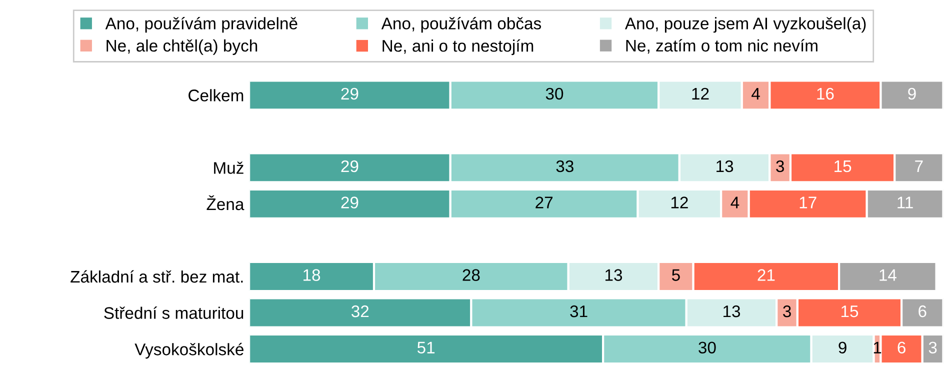 The width and height of the screenshot is (947, 391). Describe the element at coordinates (722, 46) in the screenshot. I see `legend-label: Ne, zatím o tom nic nevím` at that location.